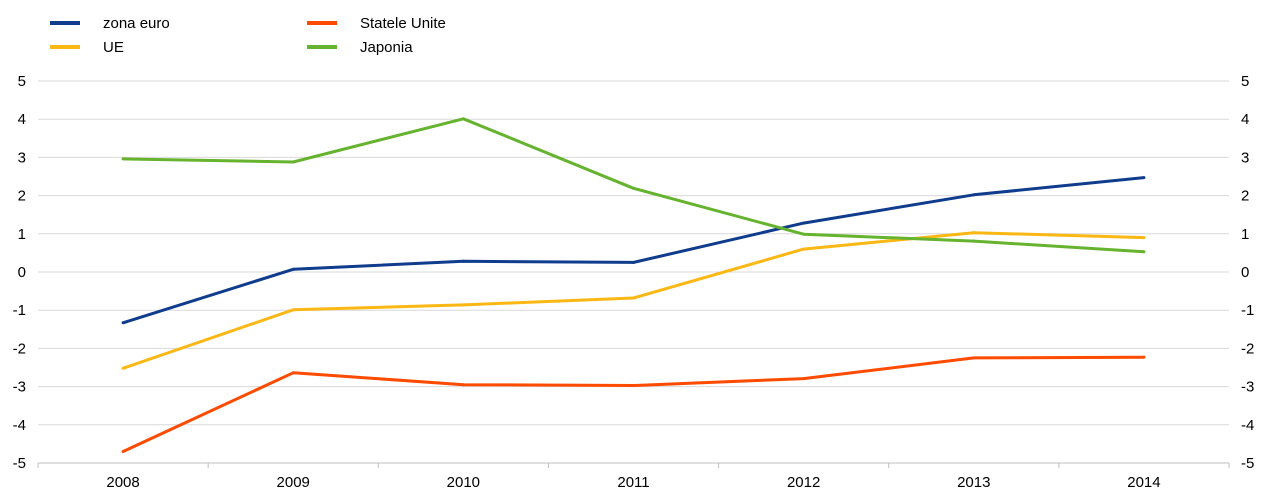 The width and height of the screenshot is (1266, 496). I want to click on x-tick-label: 2011, so click(633, 482).